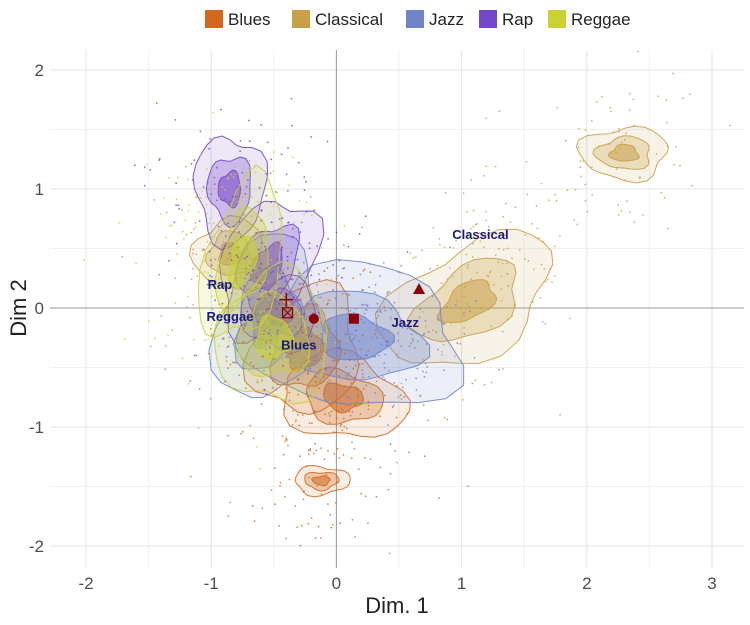  What do you see at coordinates (229, 316) in the screenshot?
I see `group-label-reggae: Reggae` at bounding box center [229, 316].